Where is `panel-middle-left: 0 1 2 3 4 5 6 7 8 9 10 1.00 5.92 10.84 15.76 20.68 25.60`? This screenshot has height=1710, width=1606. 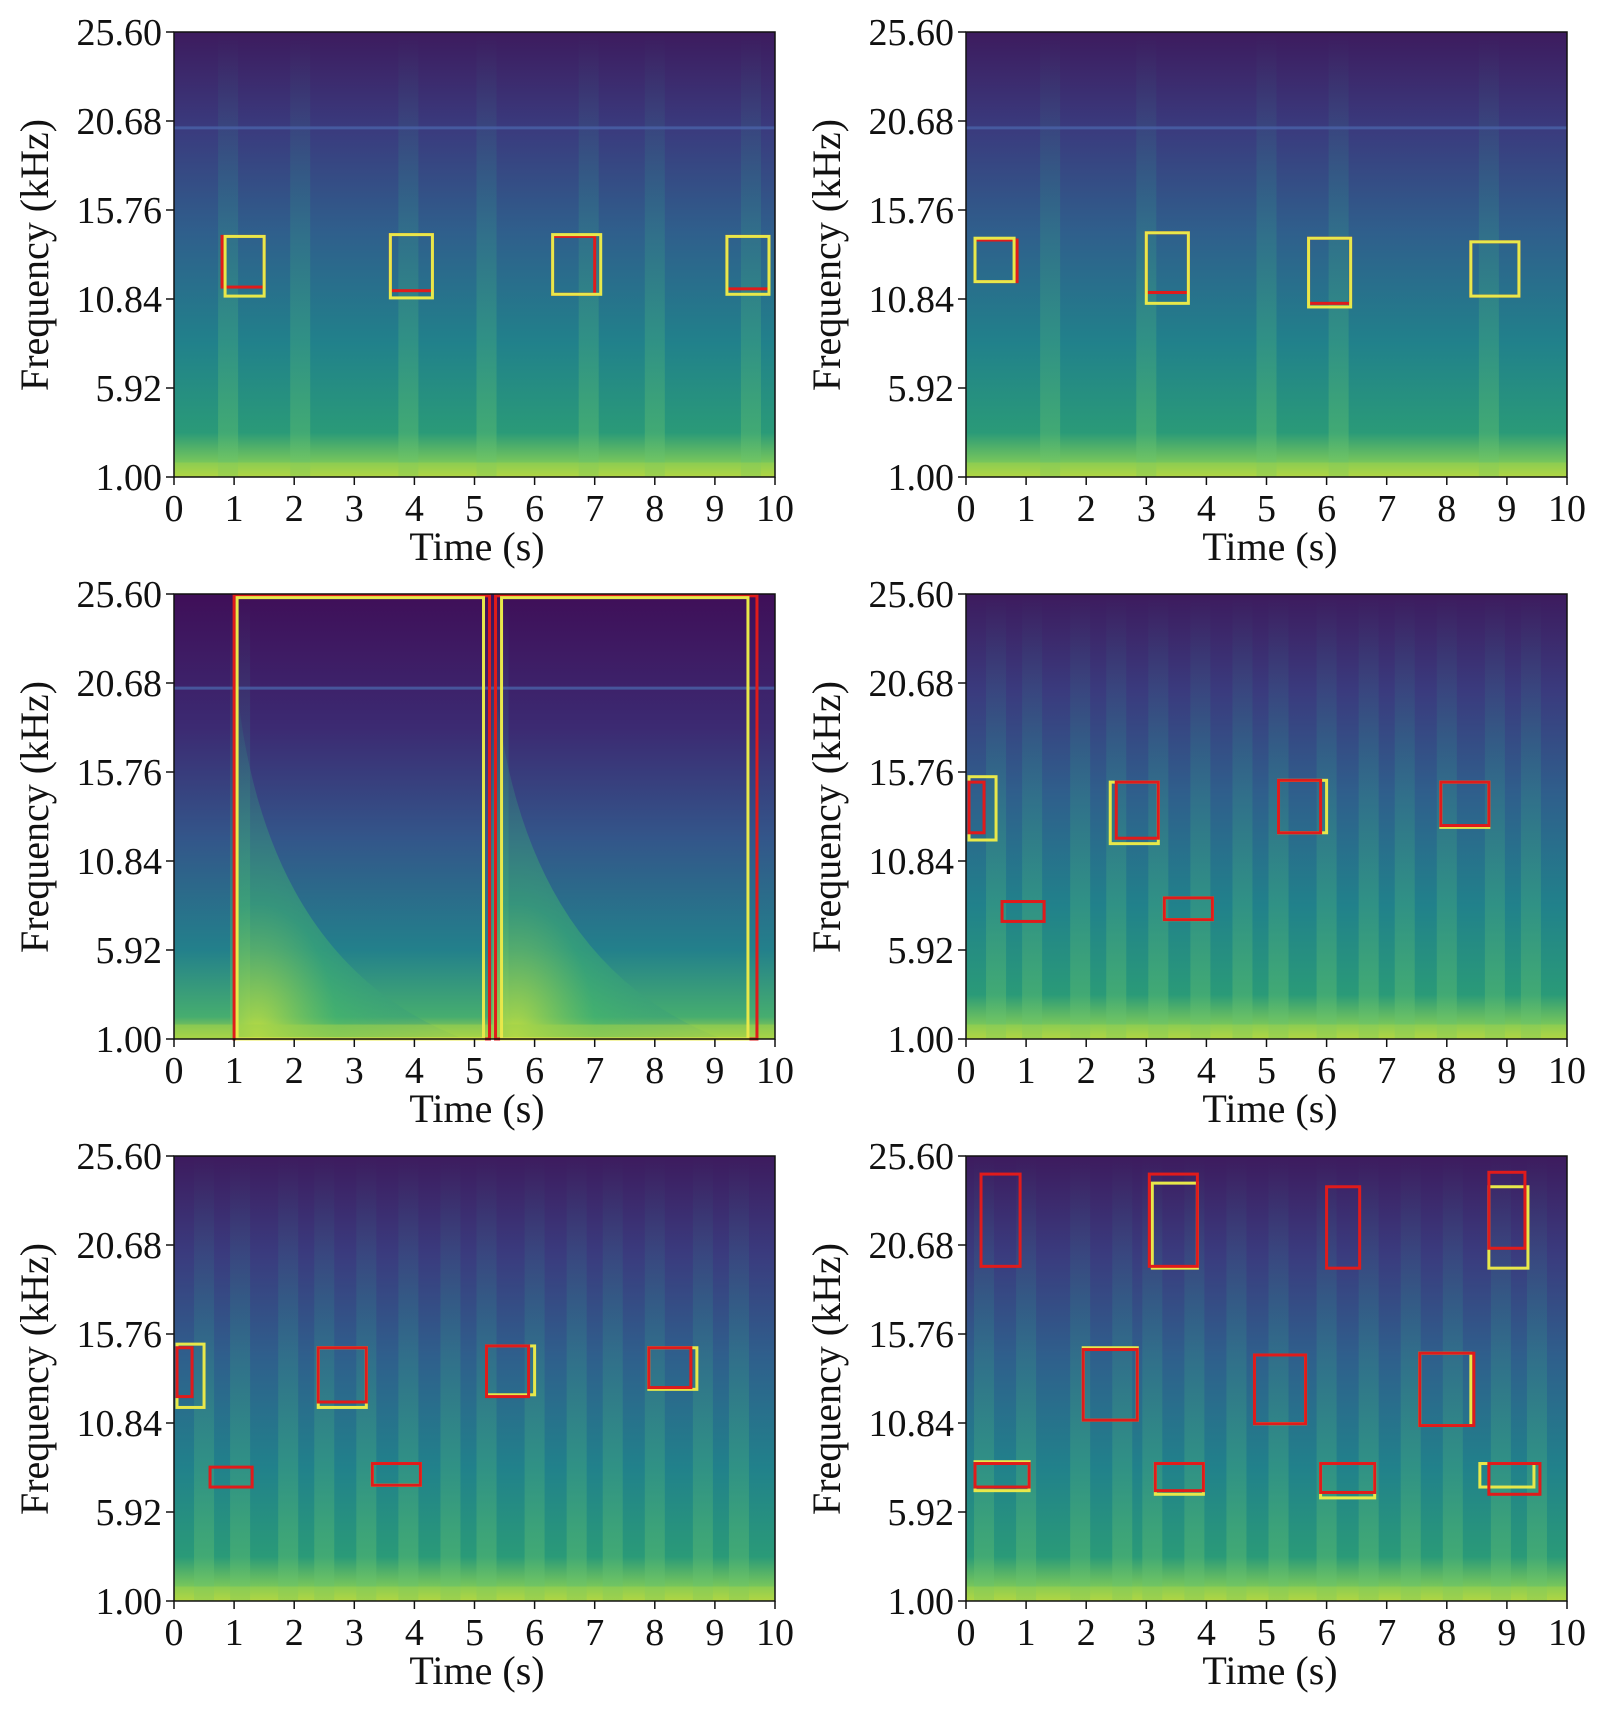
panel-middle-left: 0 1 2 3 4 5 6 7 8 9 10 1.00 5.92 10.84 15.76 20.68 25.60 is located at coordinates (436, 833).